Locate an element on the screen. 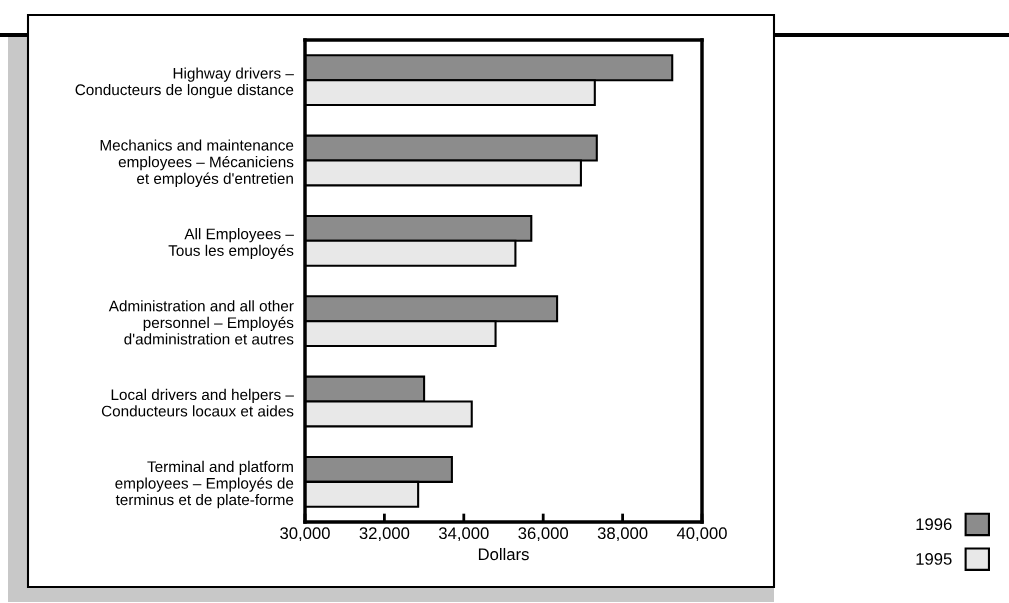 The image size is (1009, 603). y-tick-label: Terminal and platform employees – Employés de terminus et de plate-forme is located at coordinates (204, 484).